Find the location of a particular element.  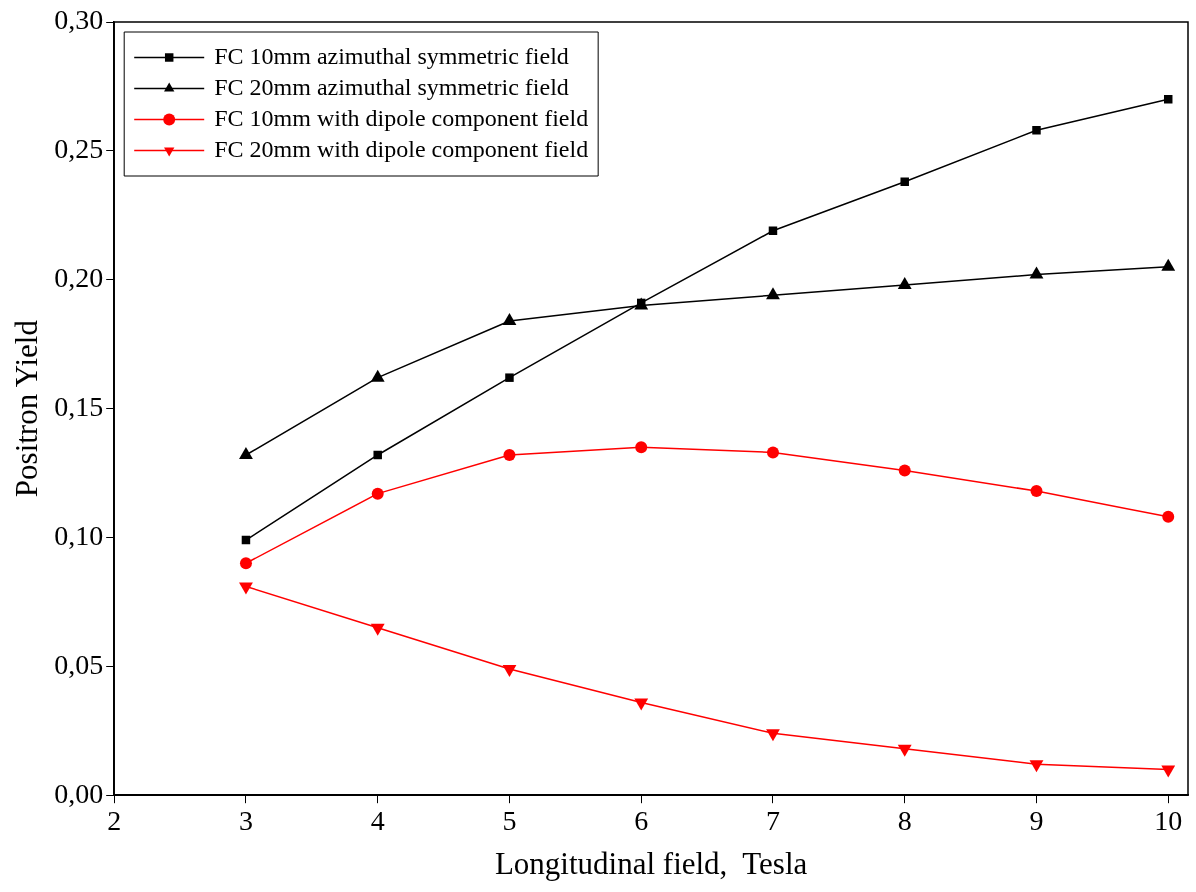

legend-label: FC 10mm with dipole component field is located at coordinates (401, 117).